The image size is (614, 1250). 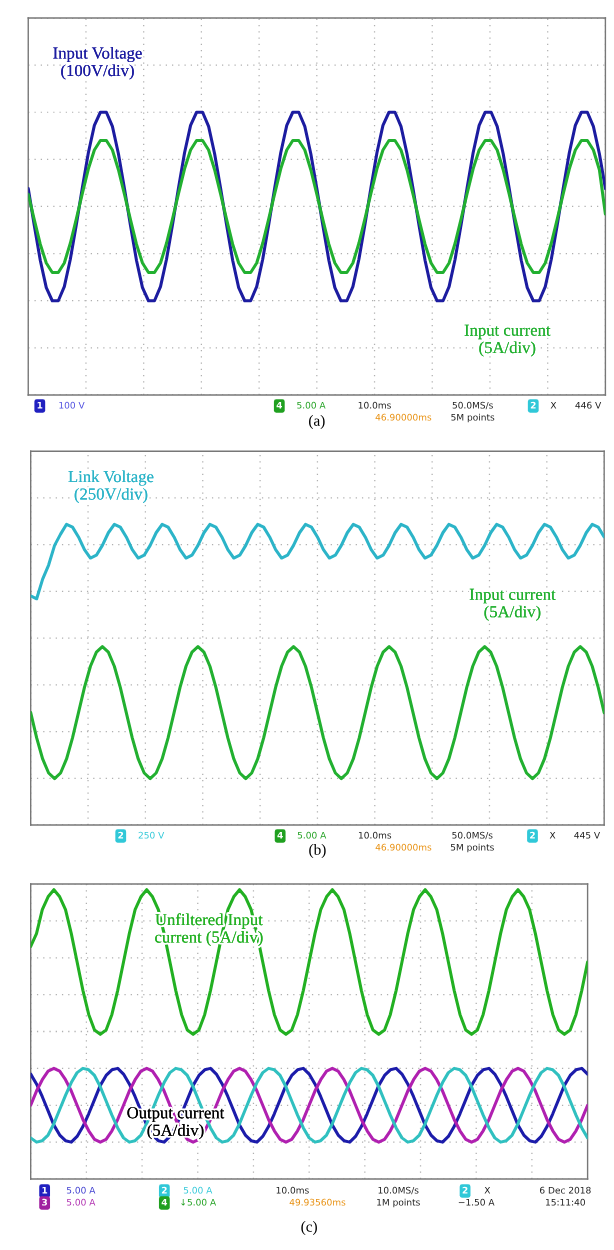 I want to click on series-label: Input current (5A/div), so click(x=512, y=604).